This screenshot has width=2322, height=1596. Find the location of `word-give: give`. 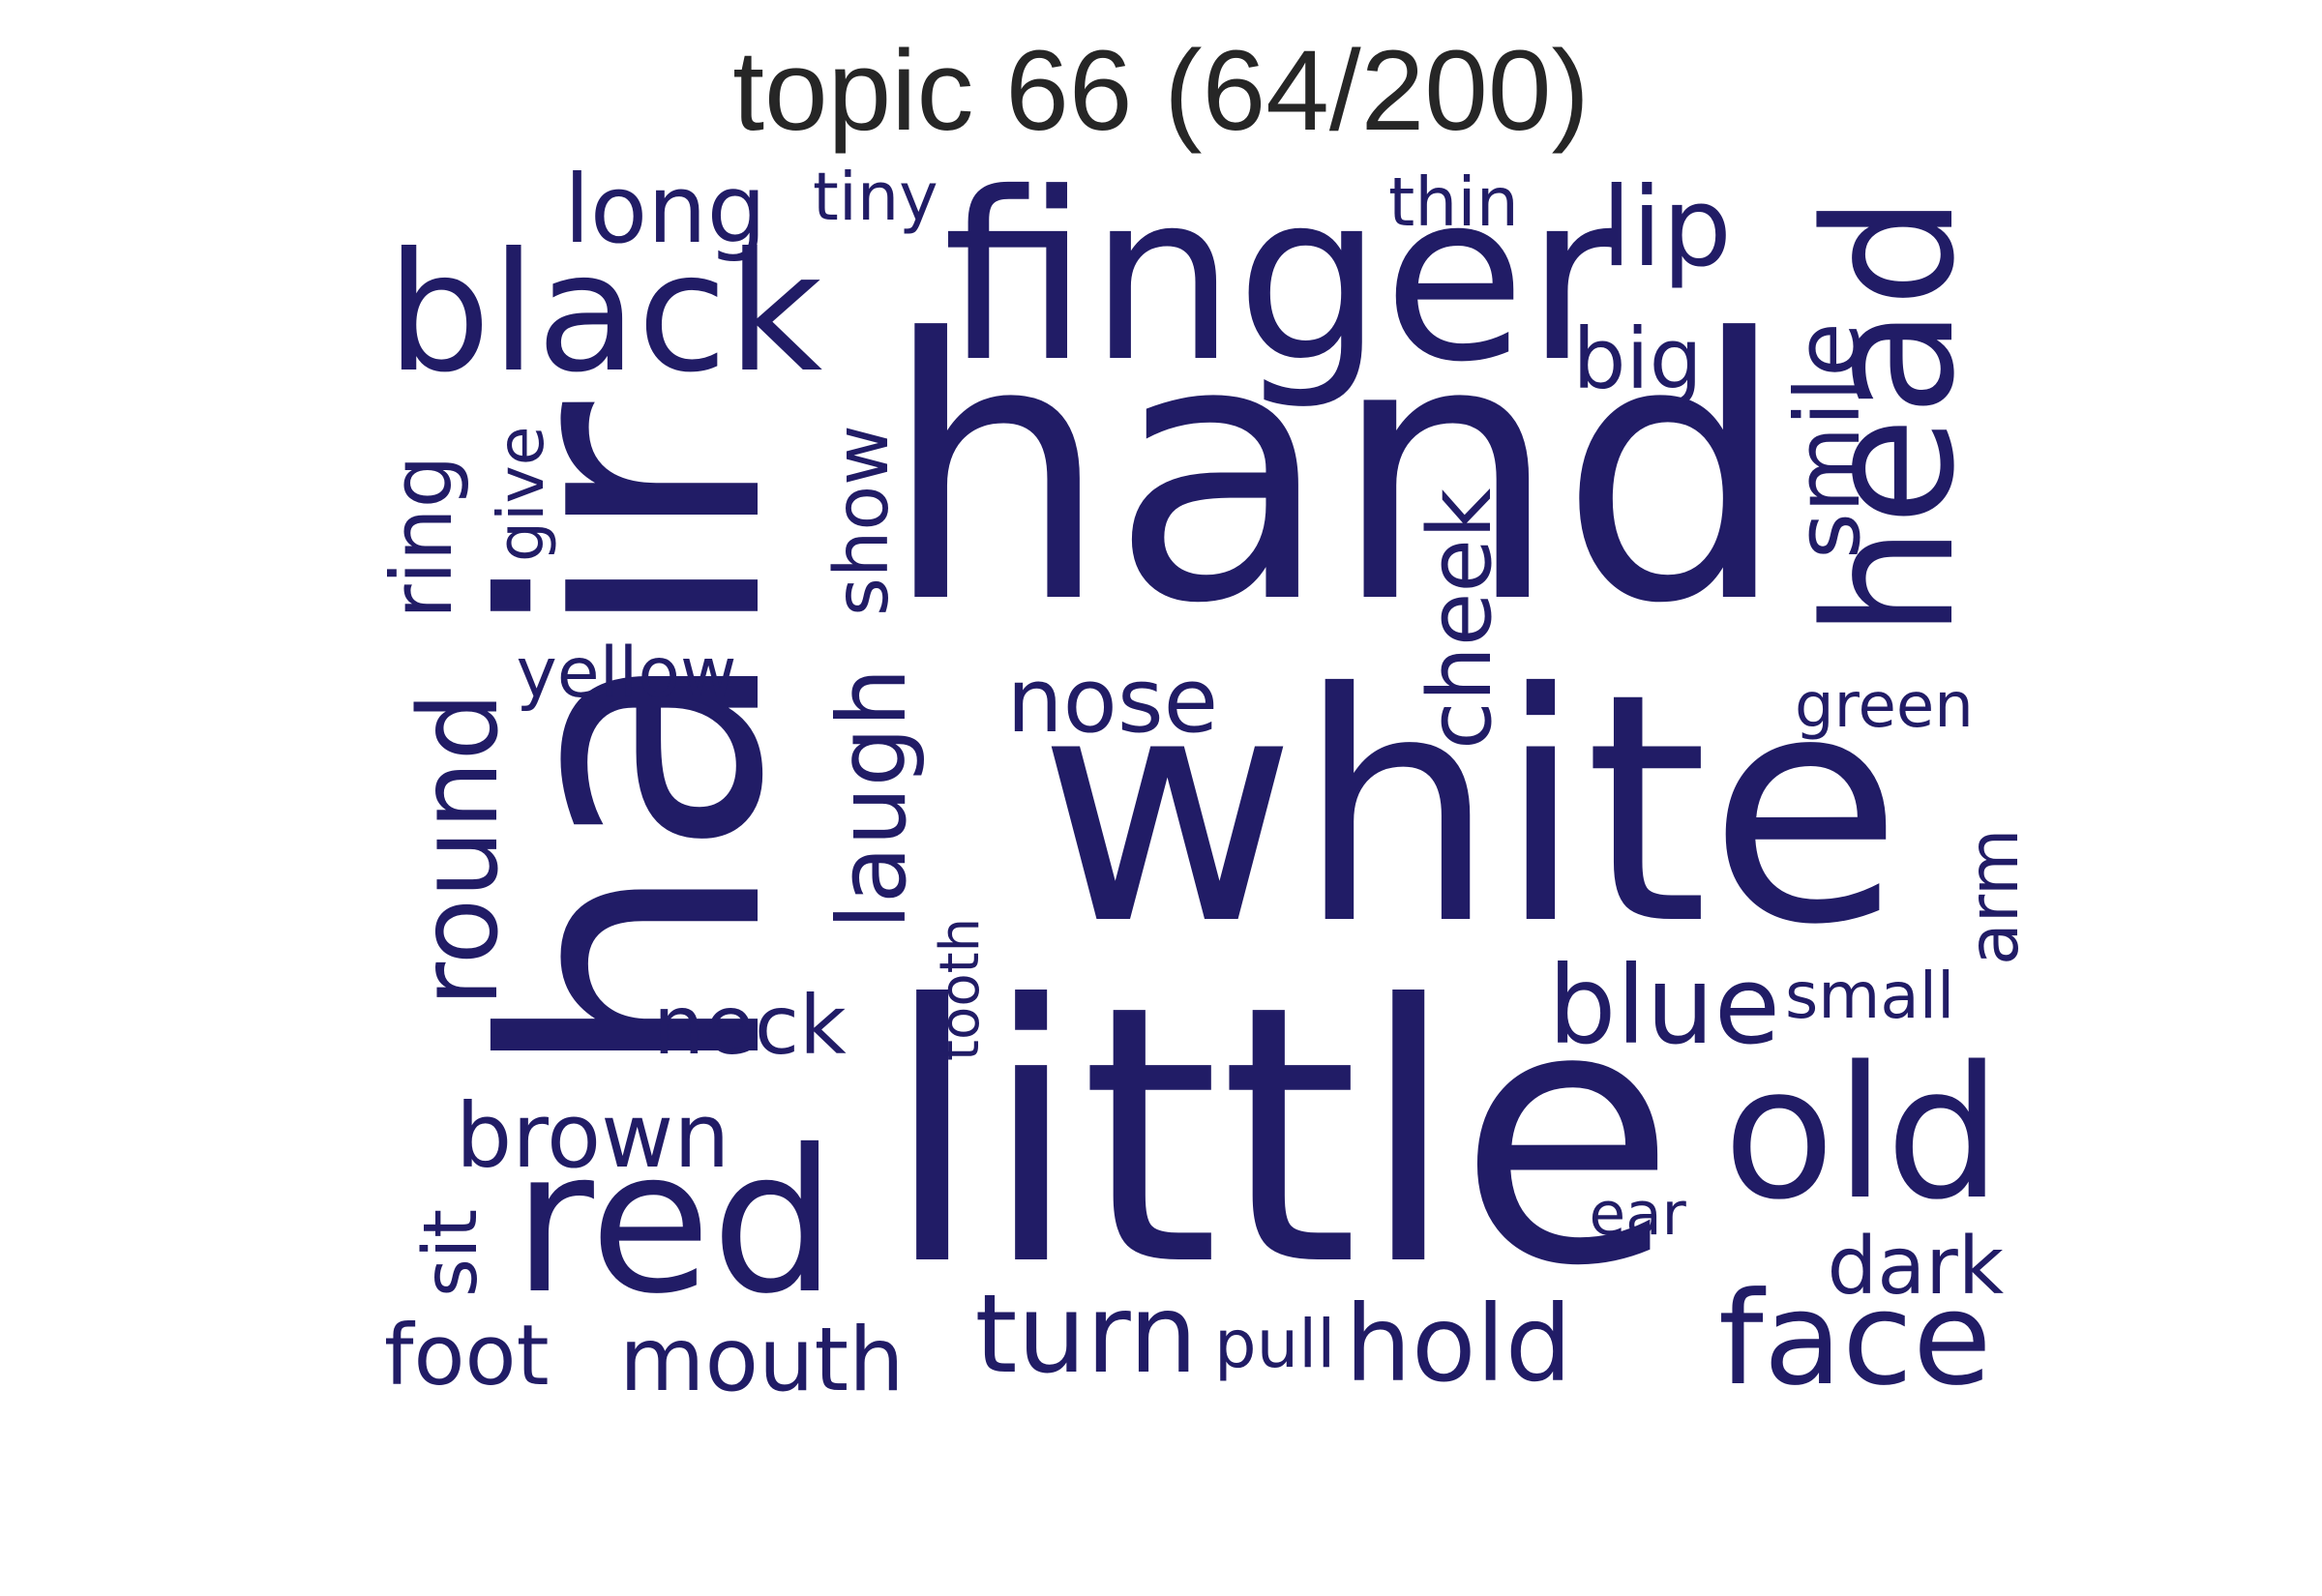

word-give: give is located at coordinates (520, 493).